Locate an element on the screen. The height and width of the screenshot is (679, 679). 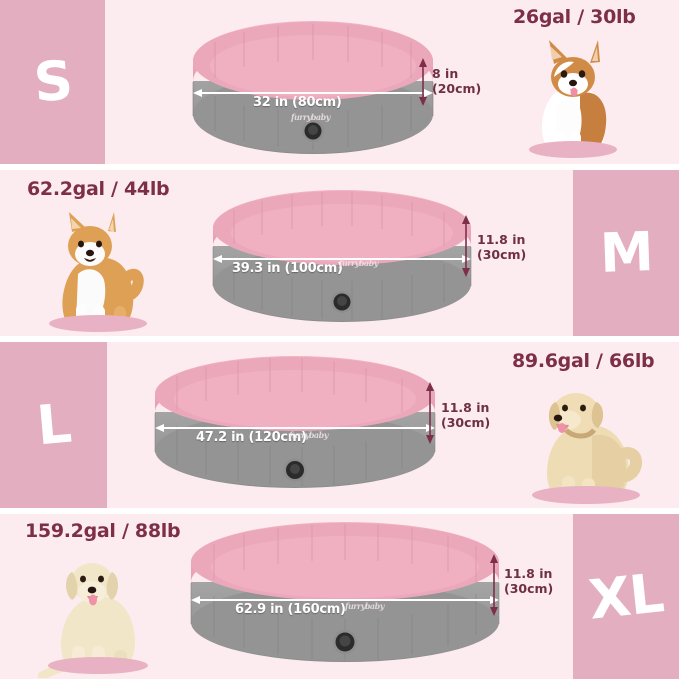
size-block-s: S is located at coordinates (52, 82).